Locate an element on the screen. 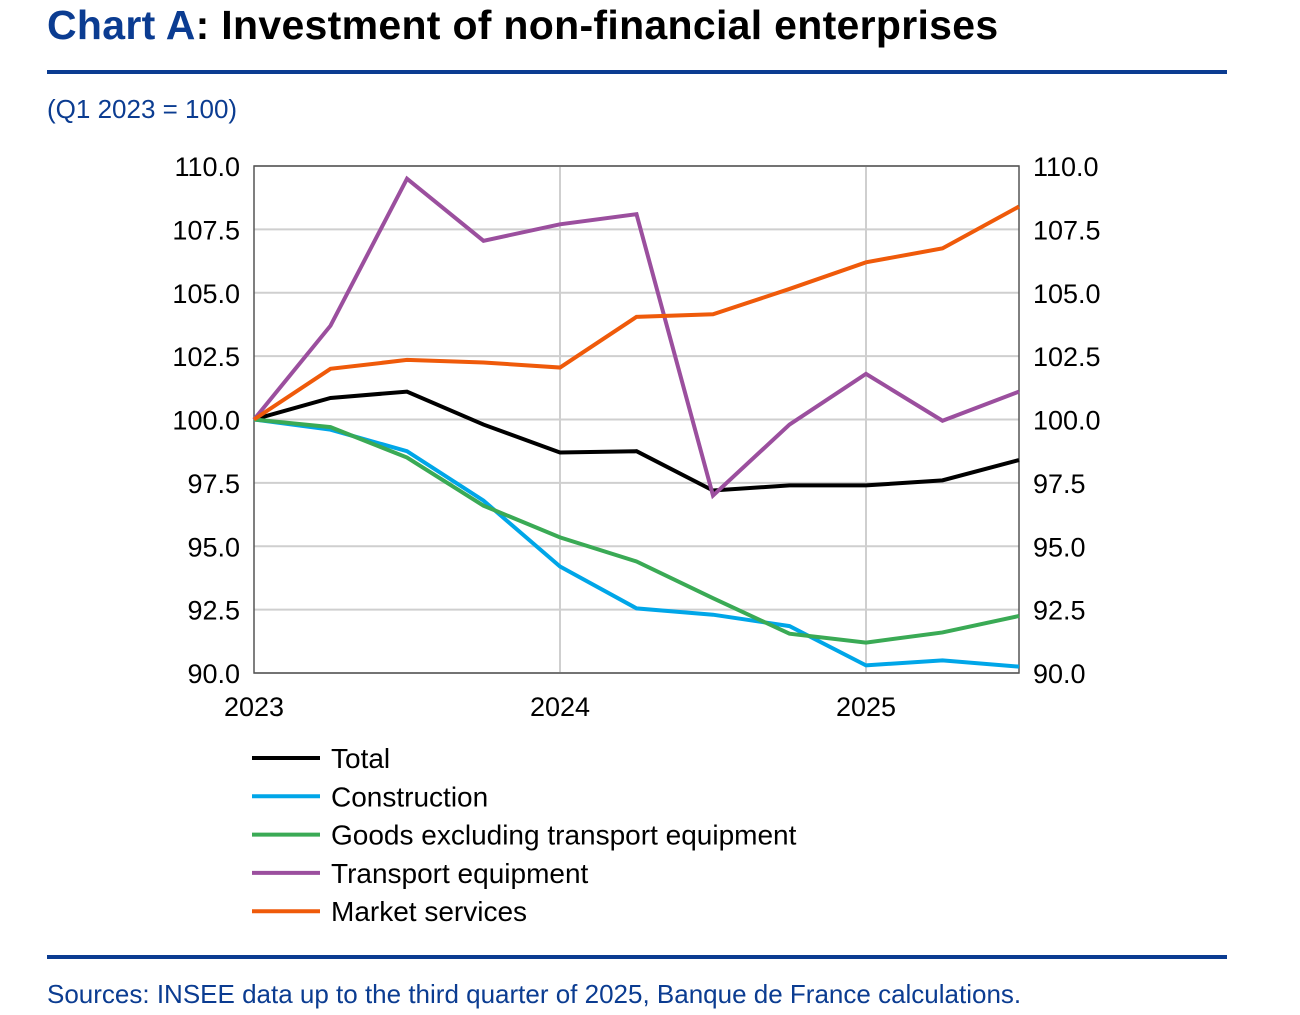  series-line-market-services is located at coordinates (636, 313).